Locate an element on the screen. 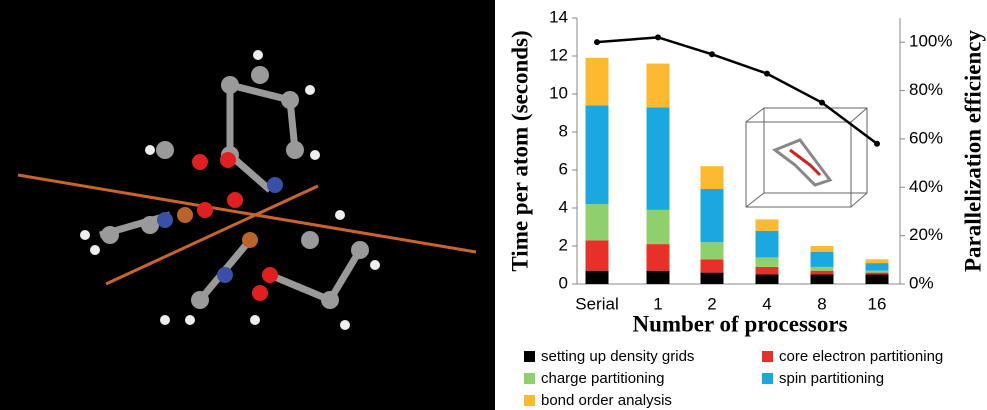  legend-label: bond order analysis is located at coordinates (606, 400).